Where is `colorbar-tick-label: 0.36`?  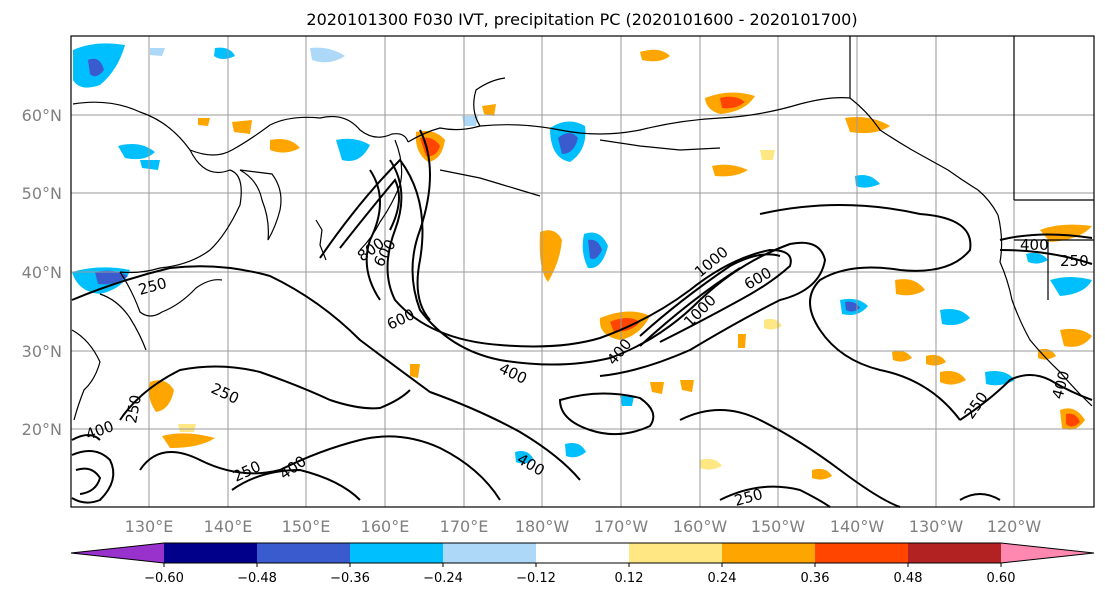
colorbar-tick-label: 0.36 is located at coordinates (815, 578).